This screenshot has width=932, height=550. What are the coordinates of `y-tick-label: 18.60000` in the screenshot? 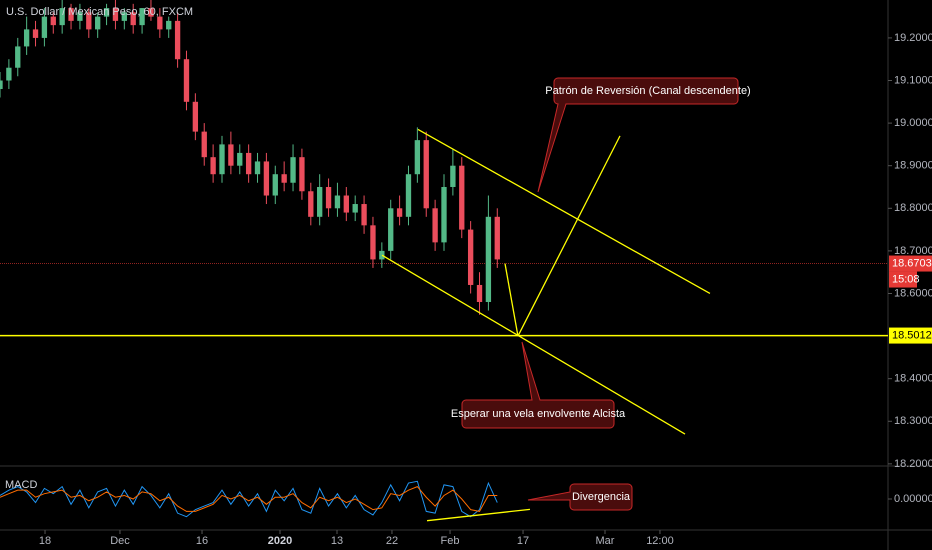 It's located at (913, 293).